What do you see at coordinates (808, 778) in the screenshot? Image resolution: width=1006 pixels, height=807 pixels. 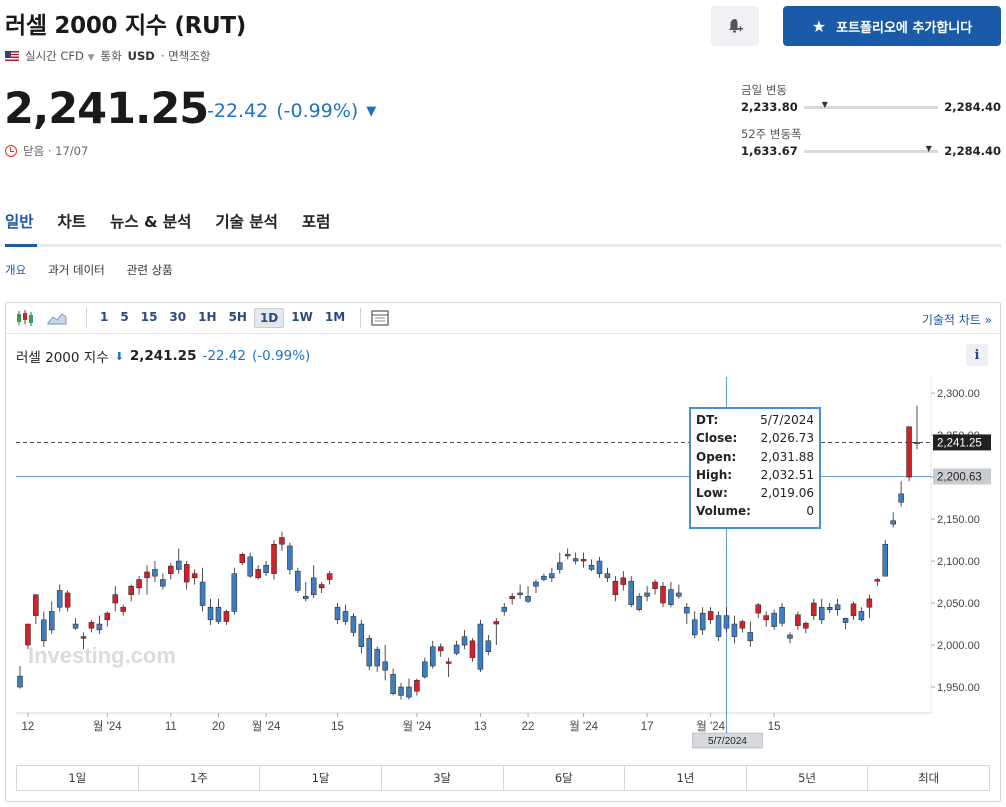 I see `time-range-6: 5년` at bounding box center [808, 778].